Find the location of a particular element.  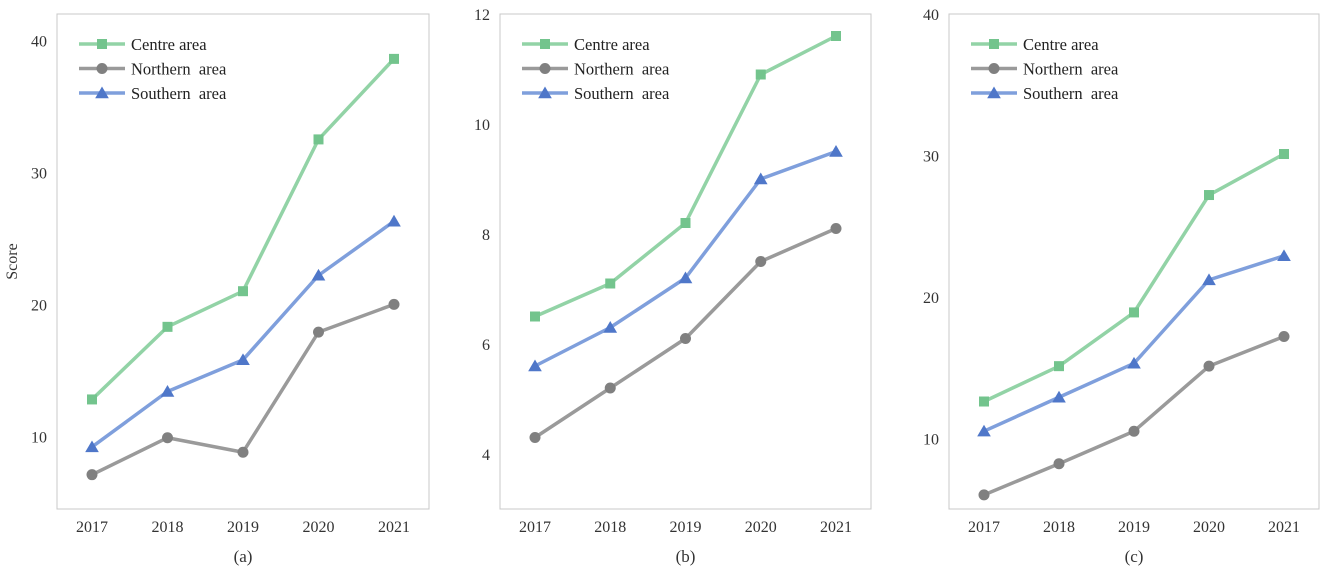

y-tick-label: 8 is located at coordinates (486, 235).